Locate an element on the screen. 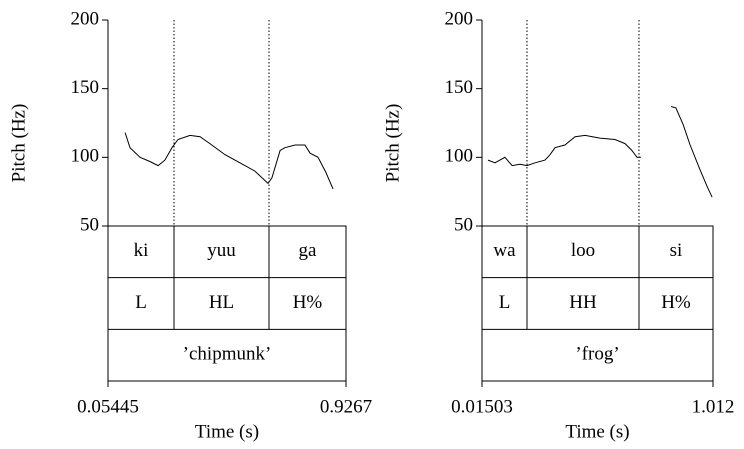 The width and height of the screenshot is (744, 449). interval-label: ga is located at coordinates (308, 250).